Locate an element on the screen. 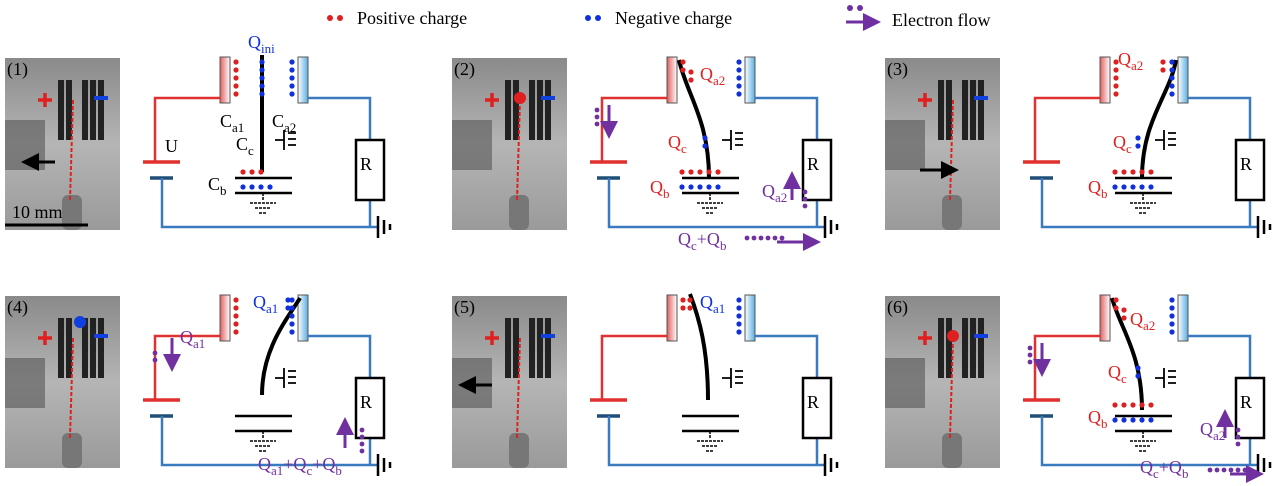  panel-number: (3) is located at coordinates (897, 69).